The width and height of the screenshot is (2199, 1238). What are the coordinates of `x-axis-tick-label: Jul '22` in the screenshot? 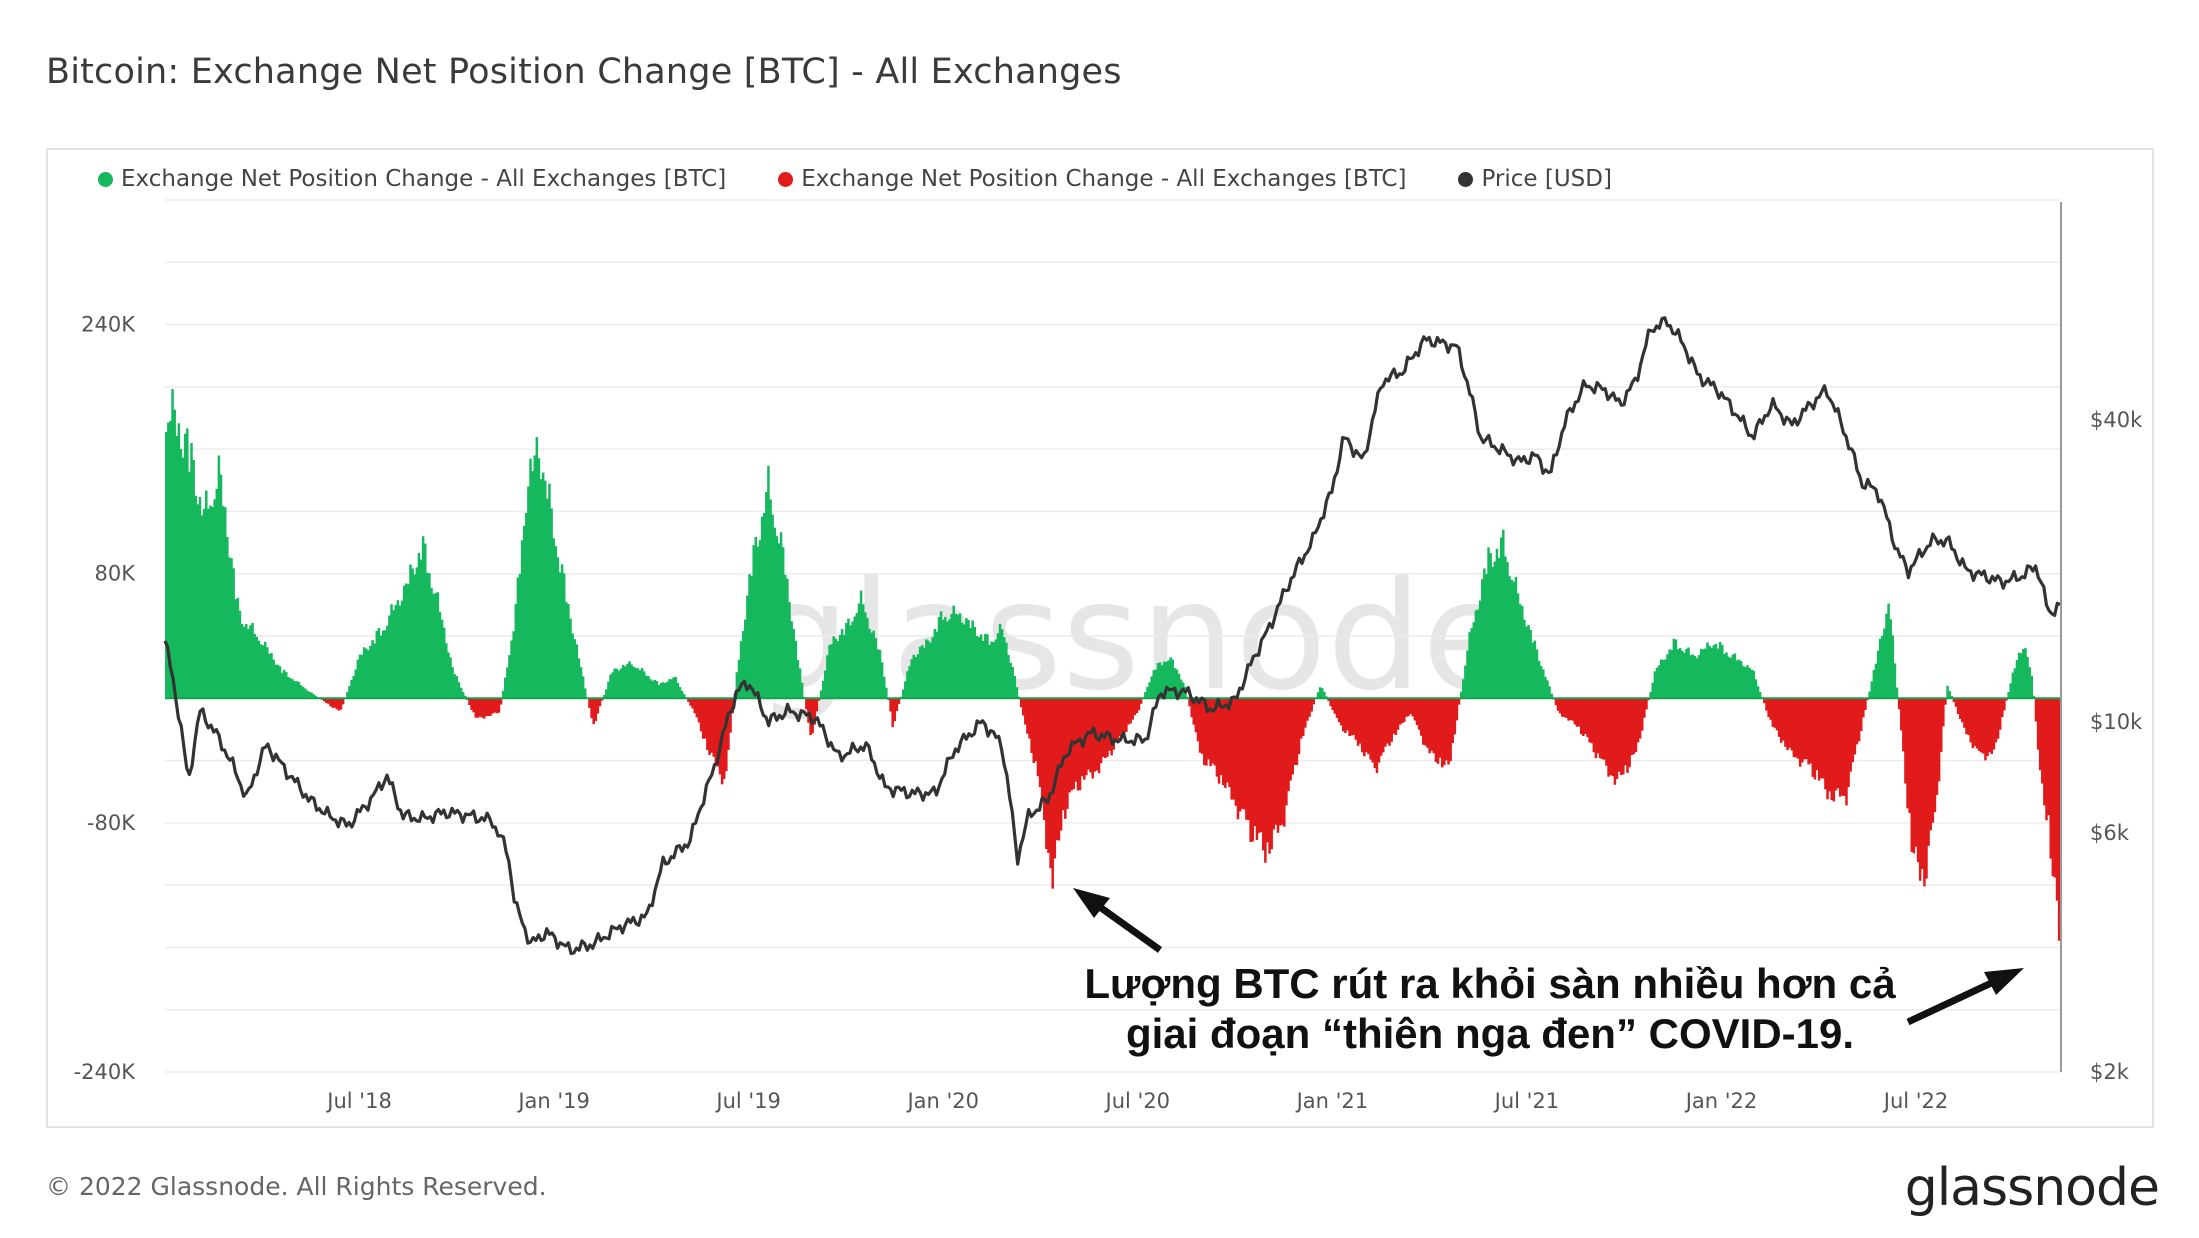 It's located at (1915, 1101).